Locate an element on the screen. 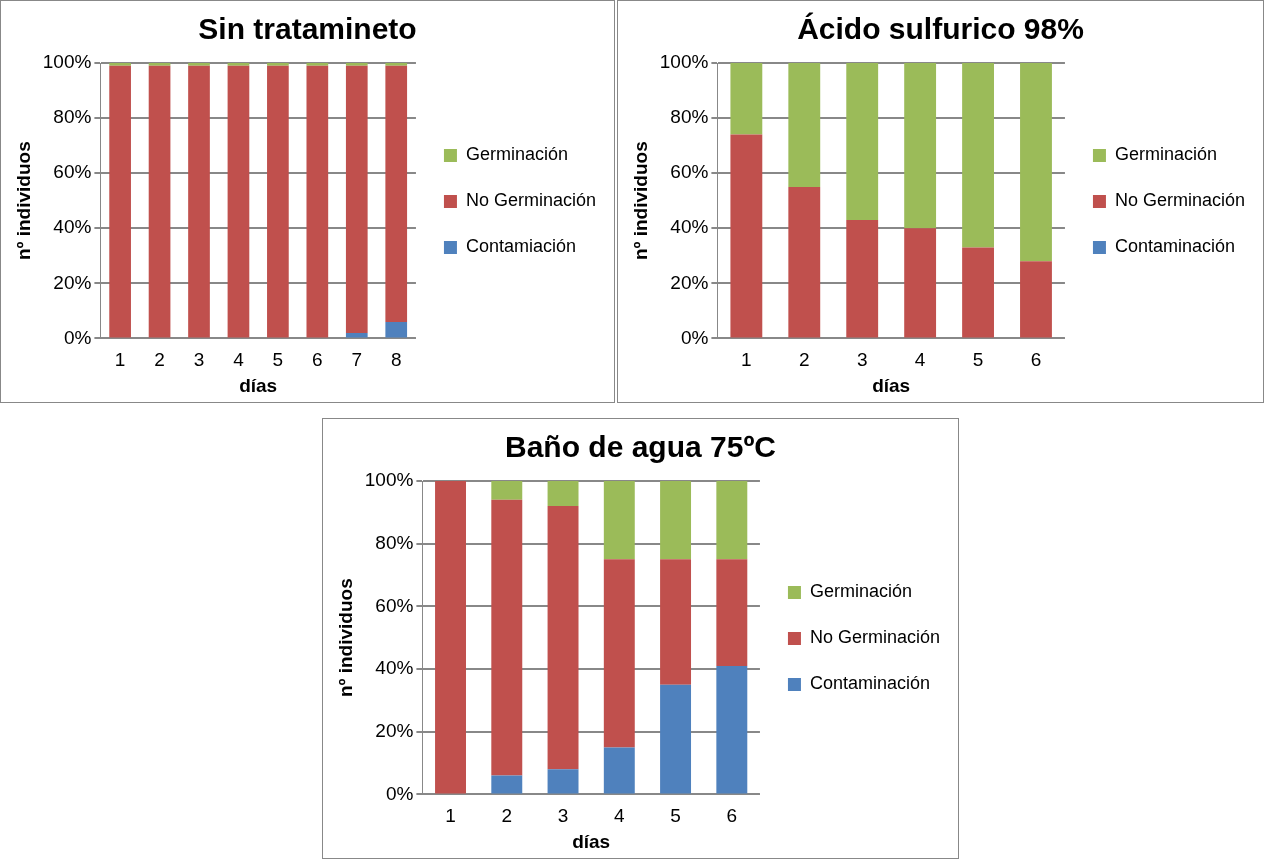 The image size is (1264, 859). chart-title: Baño de agua 75ºC is located at coordinates (640, 447).